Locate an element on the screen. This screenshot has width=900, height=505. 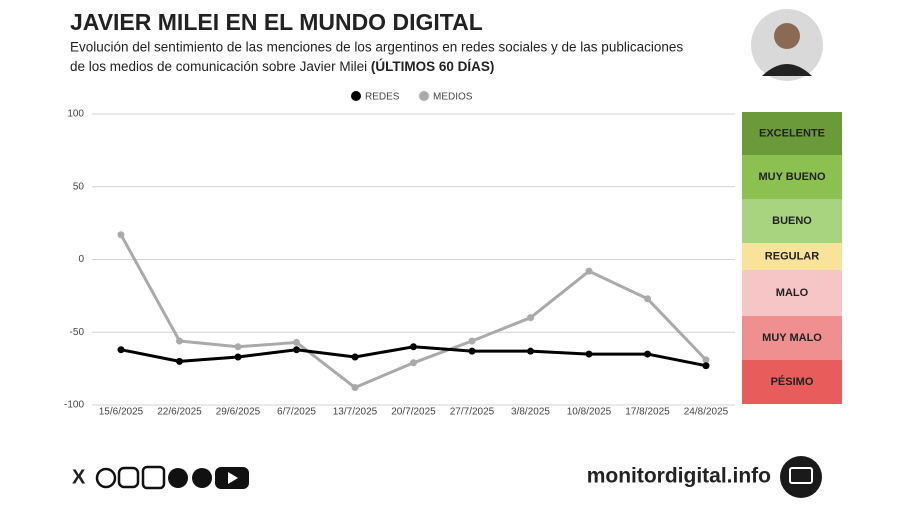
y-tick-label: -50 is located at coordinates (77, 332).